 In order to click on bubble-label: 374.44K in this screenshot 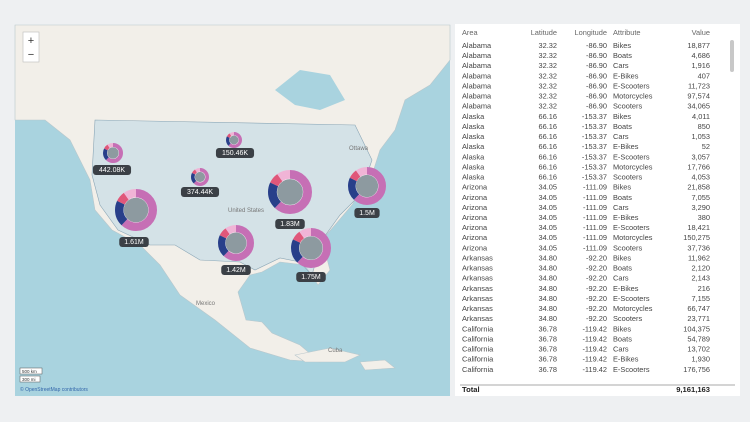, I will do `click(200, 192)`.